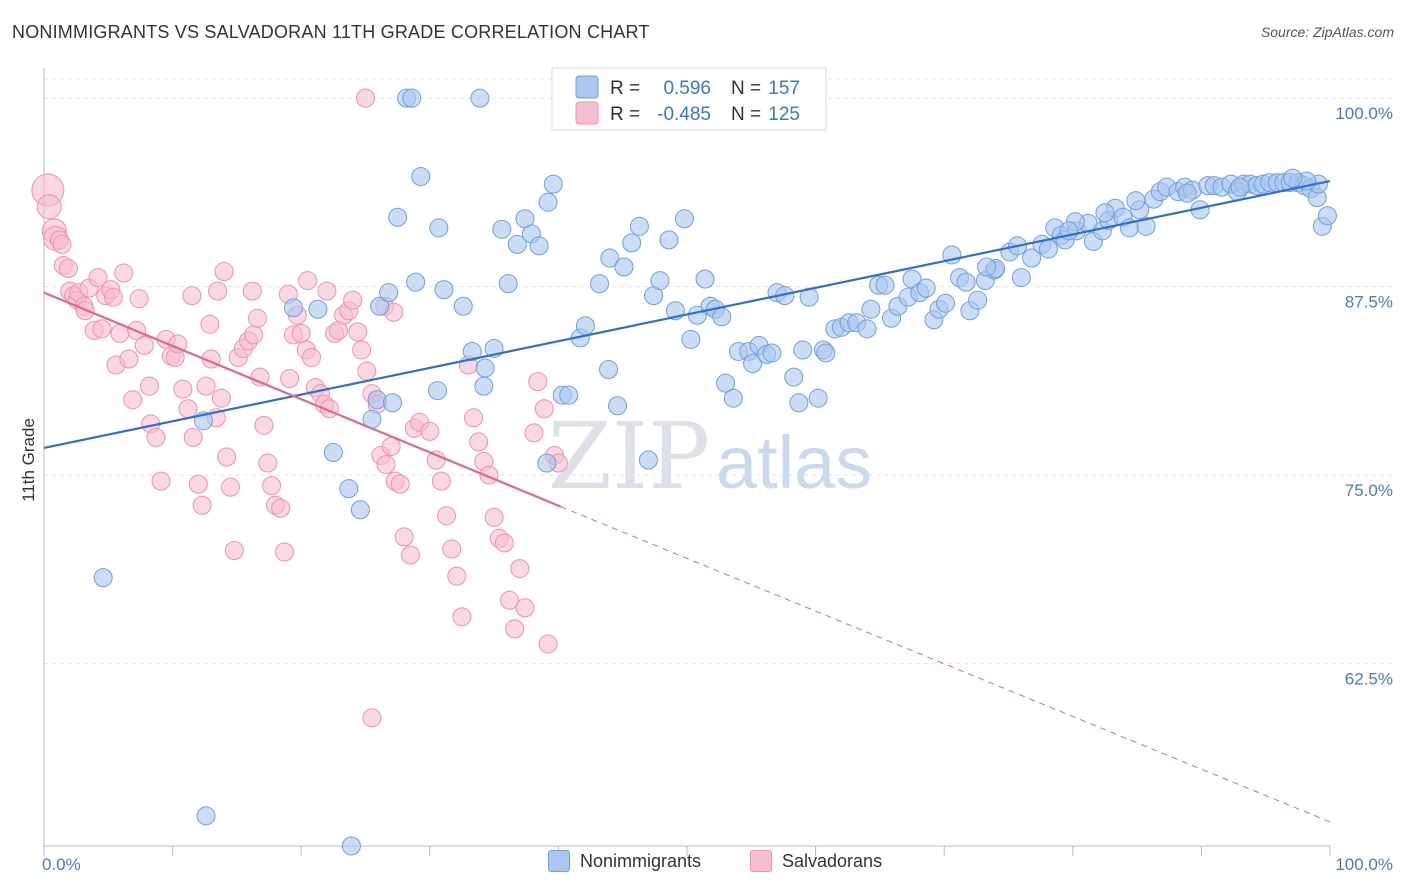 The height and width of the screenshot is (892, 1406). What do you see at coordinates (624, 861) in the screenshot?
I see `legend-item-nonimmigrants: Nonimmigrants` at bounding box center [624, 861].